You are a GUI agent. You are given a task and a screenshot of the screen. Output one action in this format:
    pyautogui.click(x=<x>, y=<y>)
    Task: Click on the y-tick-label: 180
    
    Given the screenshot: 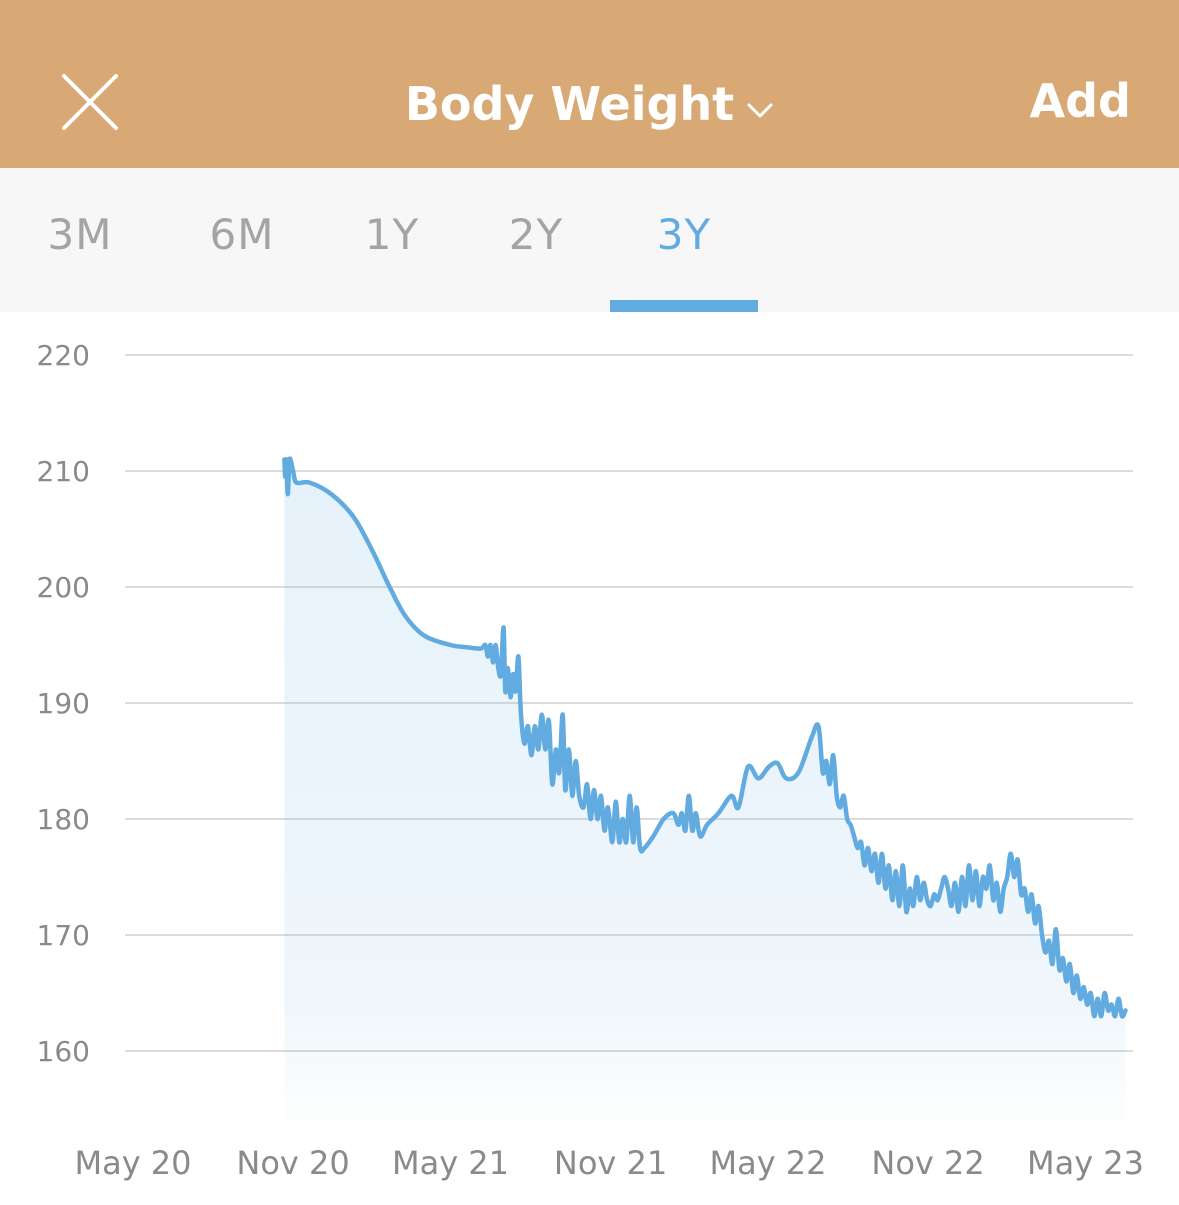 What is the action you would take?
    pyautogui.click(x=63, y=819)
    